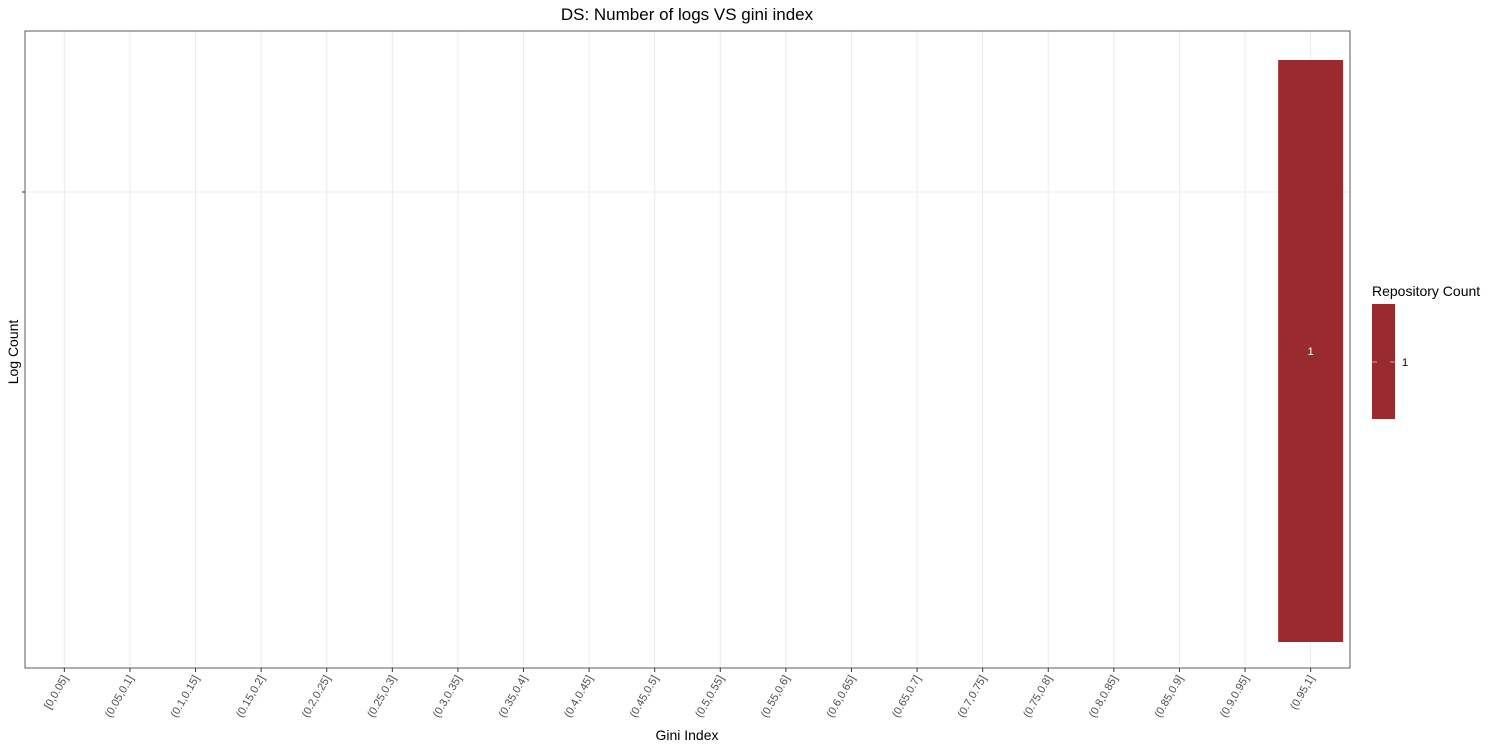 The height and width of the screenshot is (750, 1500). I want to click on x-tick-label: (0.8,0.85], so click(1104, 697).